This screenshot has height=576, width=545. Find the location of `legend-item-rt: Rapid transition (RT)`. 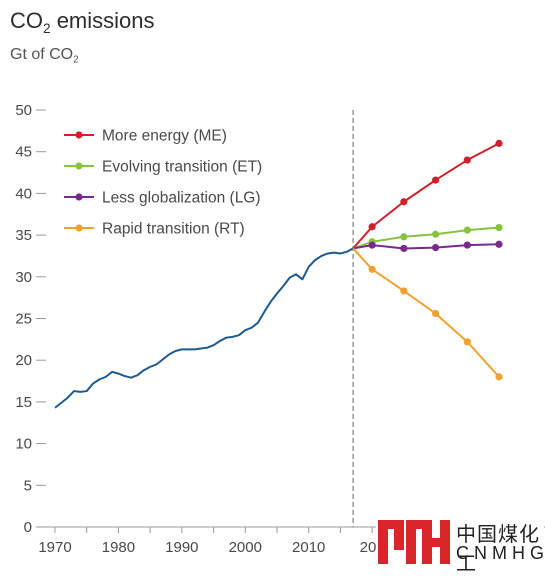

legend-item-rt: Rapid transition (RT) is located at coordinates (154, 229).